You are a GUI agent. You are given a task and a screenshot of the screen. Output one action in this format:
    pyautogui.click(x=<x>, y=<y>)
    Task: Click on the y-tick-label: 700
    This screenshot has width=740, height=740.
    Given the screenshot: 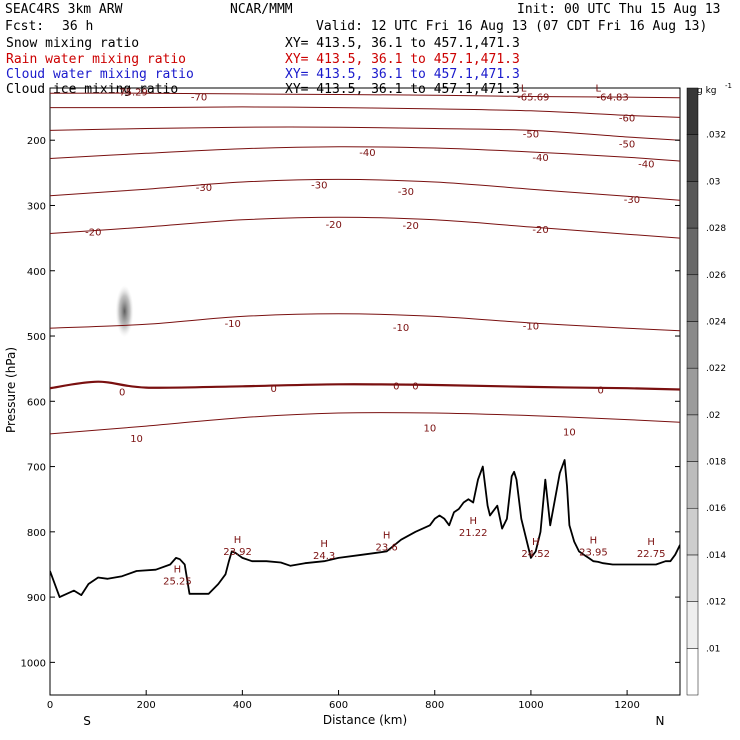 What is the action you would take?
    pyautogui.click(x=36, y=468)
    